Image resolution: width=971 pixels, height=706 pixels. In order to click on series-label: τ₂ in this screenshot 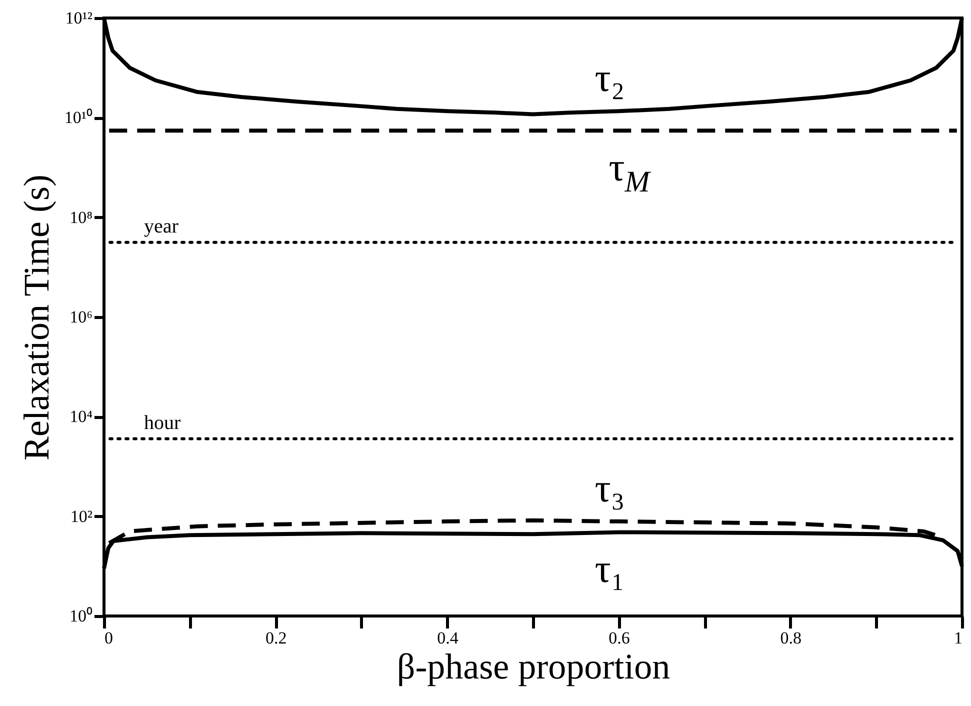, I will do `click(609, 77)`.